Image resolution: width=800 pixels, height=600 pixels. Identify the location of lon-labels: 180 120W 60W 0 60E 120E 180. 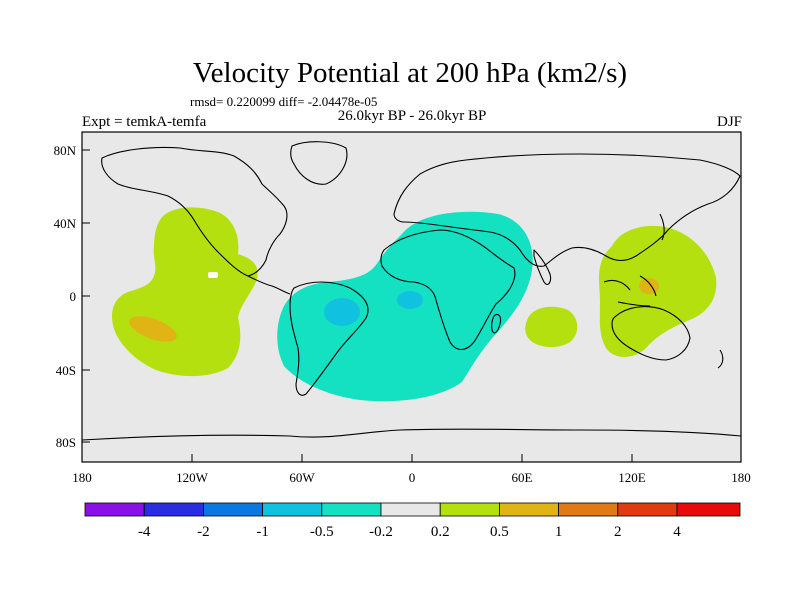
(411, 477).